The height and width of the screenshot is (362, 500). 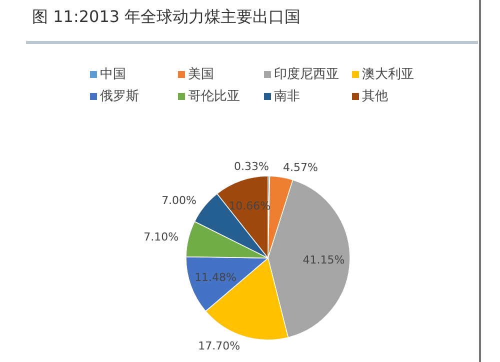 What do you see at coordinates (306, 74) in the screenshot?
I see `legend-label: 印度尼西亚` at bounding box center [306, 74].